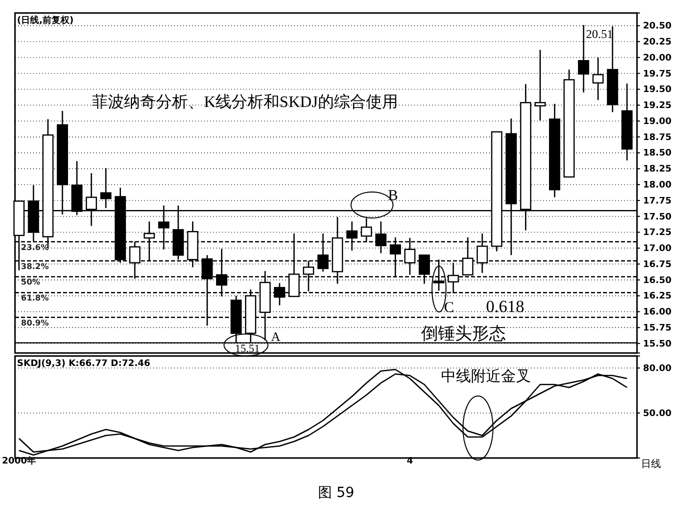 This screenshot has width=675, height=508. Describe the element at coordinates (35, 266) in the screenshot. I see `annotation: 38.2%` at that location.